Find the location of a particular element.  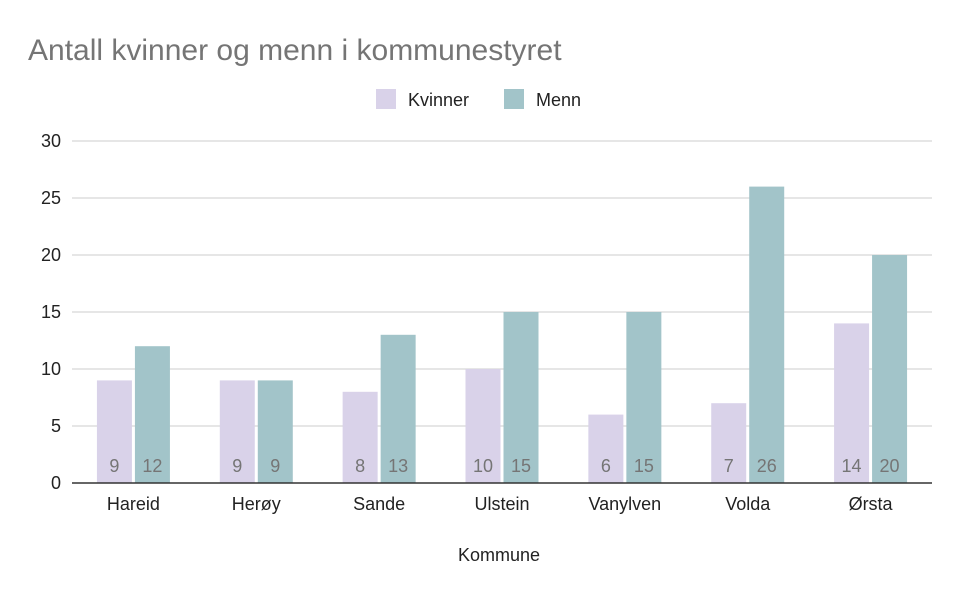

legend-label-menn: Menn is located at coordinates (558, 100).